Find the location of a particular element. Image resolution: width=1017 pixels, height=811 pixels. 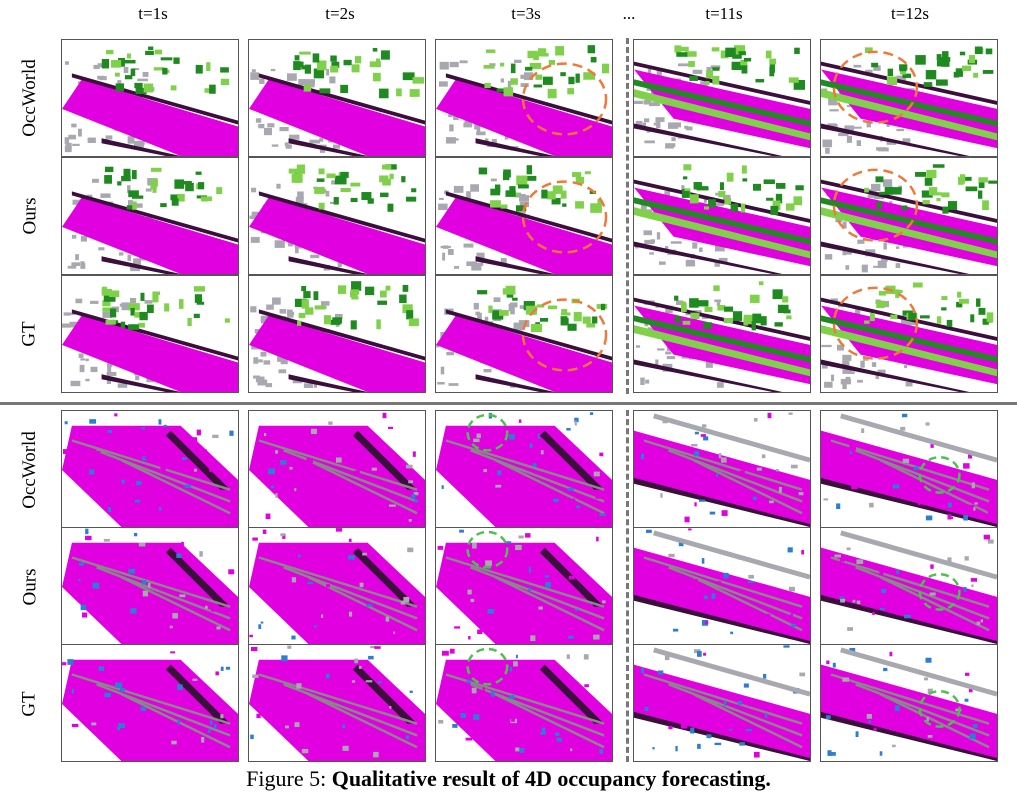

row-label-gt-bottom: GT is located at coordinates (29, 704).